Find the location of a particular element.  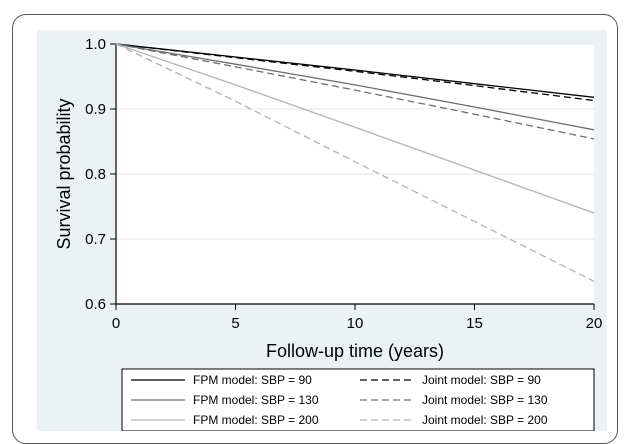

y-tick-label-4: 0.6 is located at coordinates (95, 304).